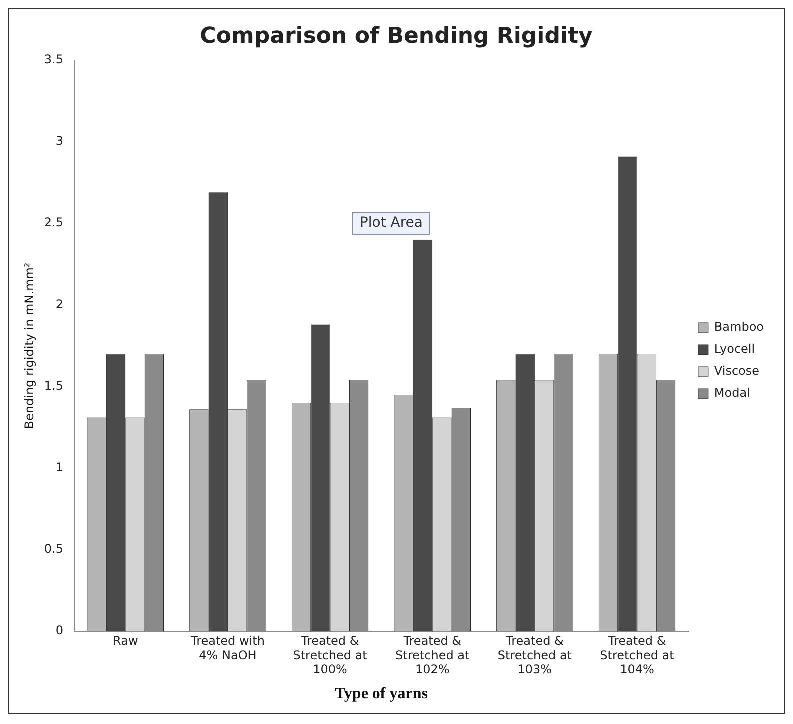  Describe the element at coordinates (535, 655) in the screenshot. I see `x-tick-label: Treated & Stretched at 103%` at that location.